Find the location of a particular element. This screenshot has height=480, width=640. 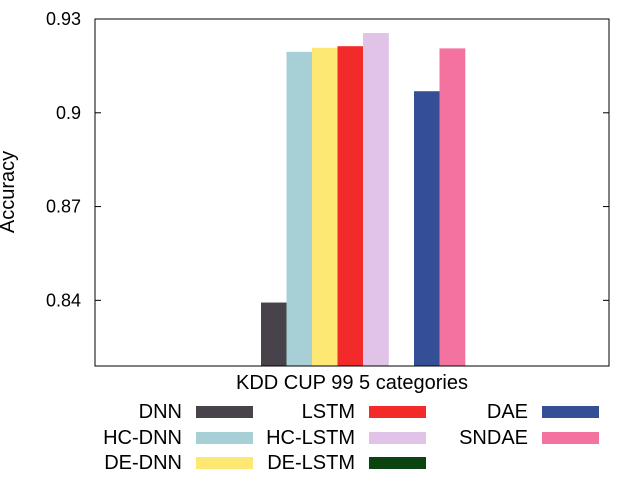

legend-swatch-de-dnn is located at coordinates (224, 463).